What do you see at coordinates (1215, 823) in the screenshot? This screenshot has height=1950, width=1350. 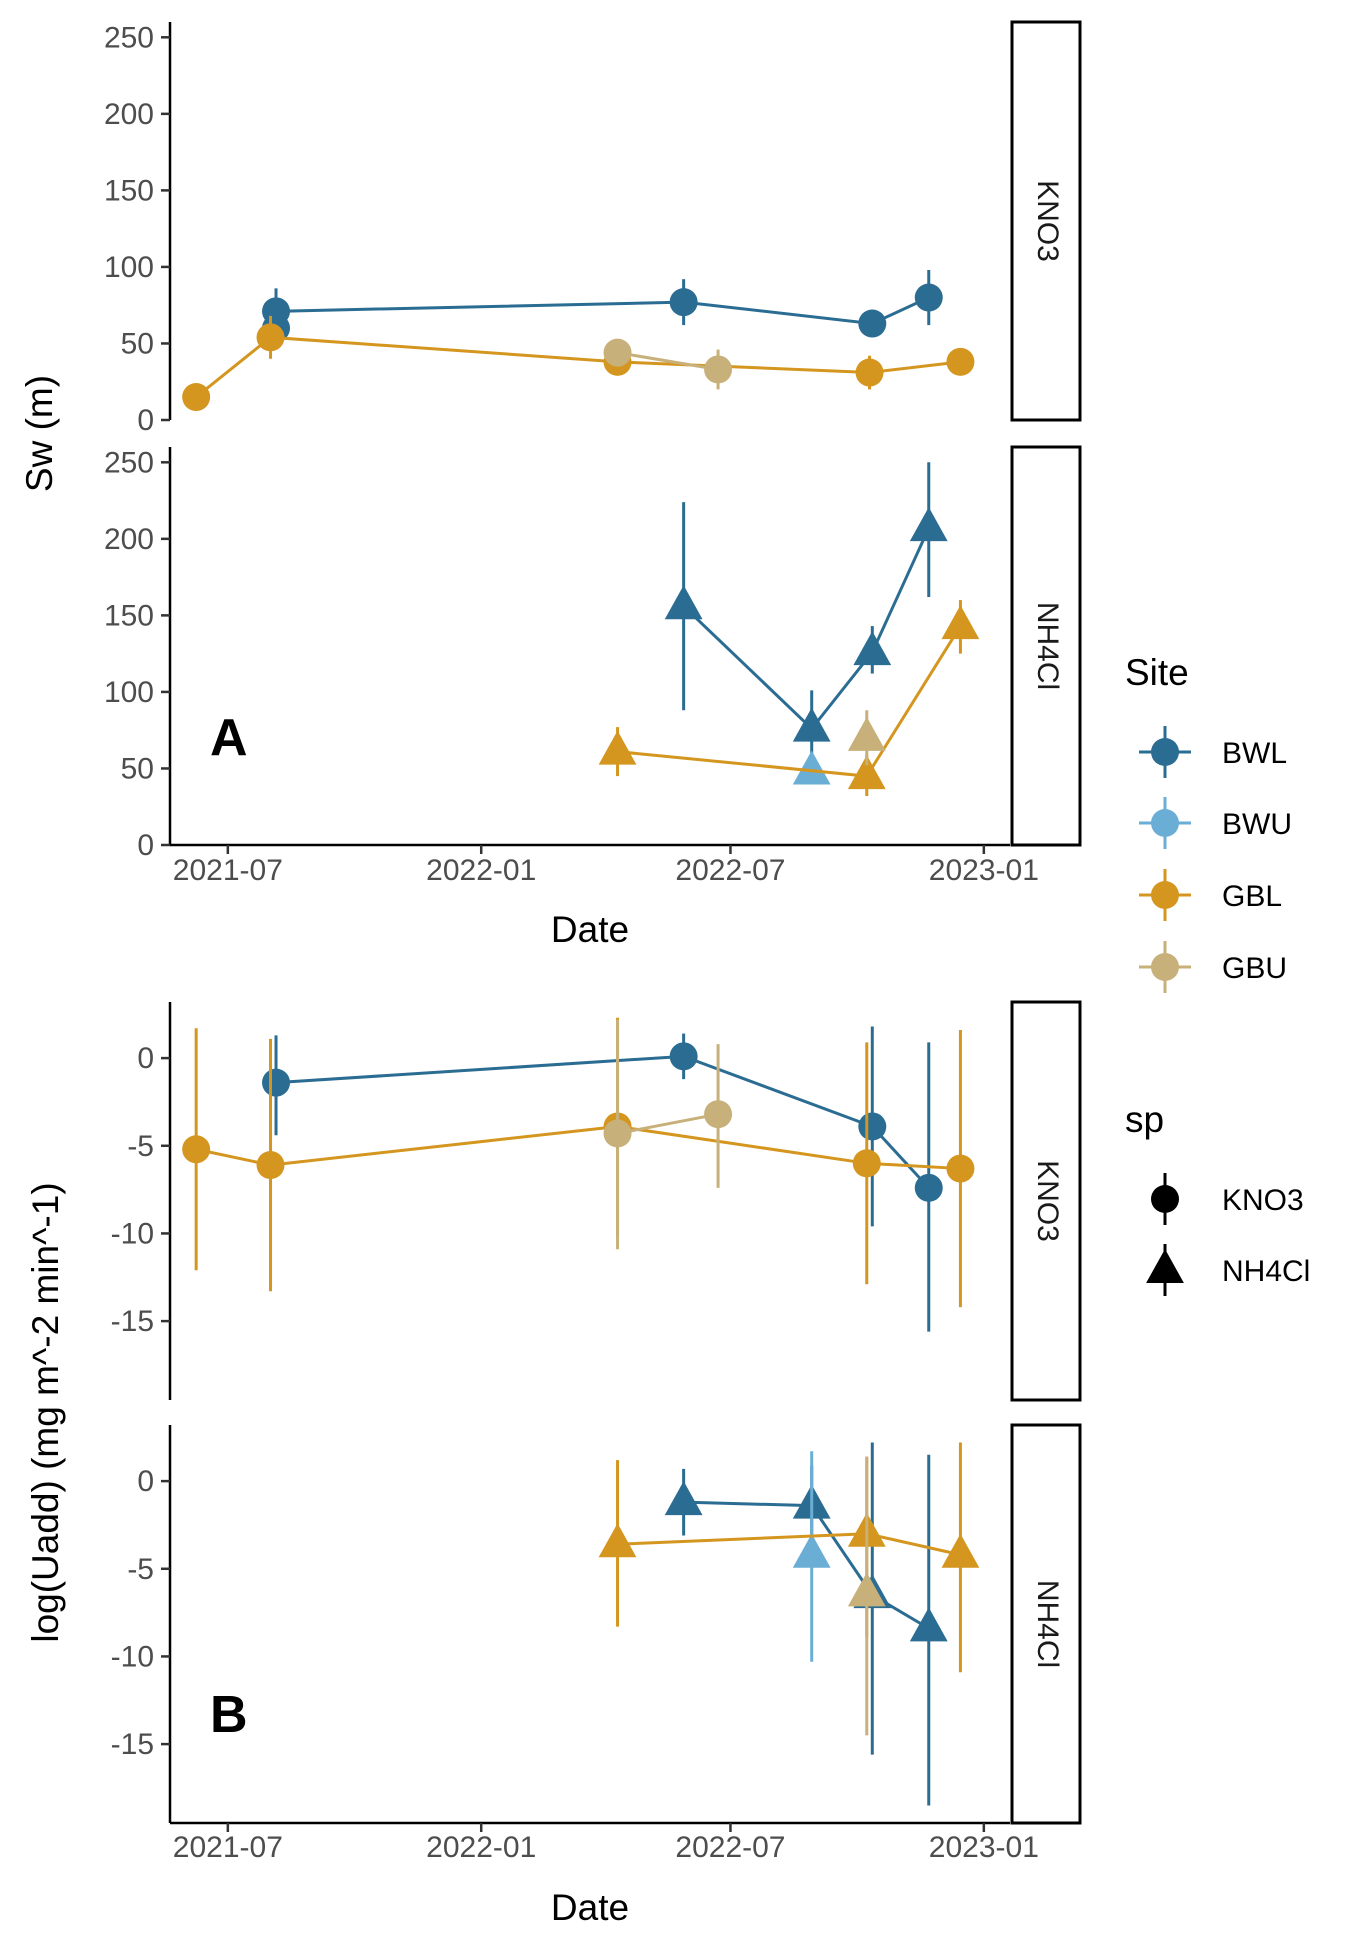 I see `legend-item-bwu: BWU` at bounding box center [1215, 823].